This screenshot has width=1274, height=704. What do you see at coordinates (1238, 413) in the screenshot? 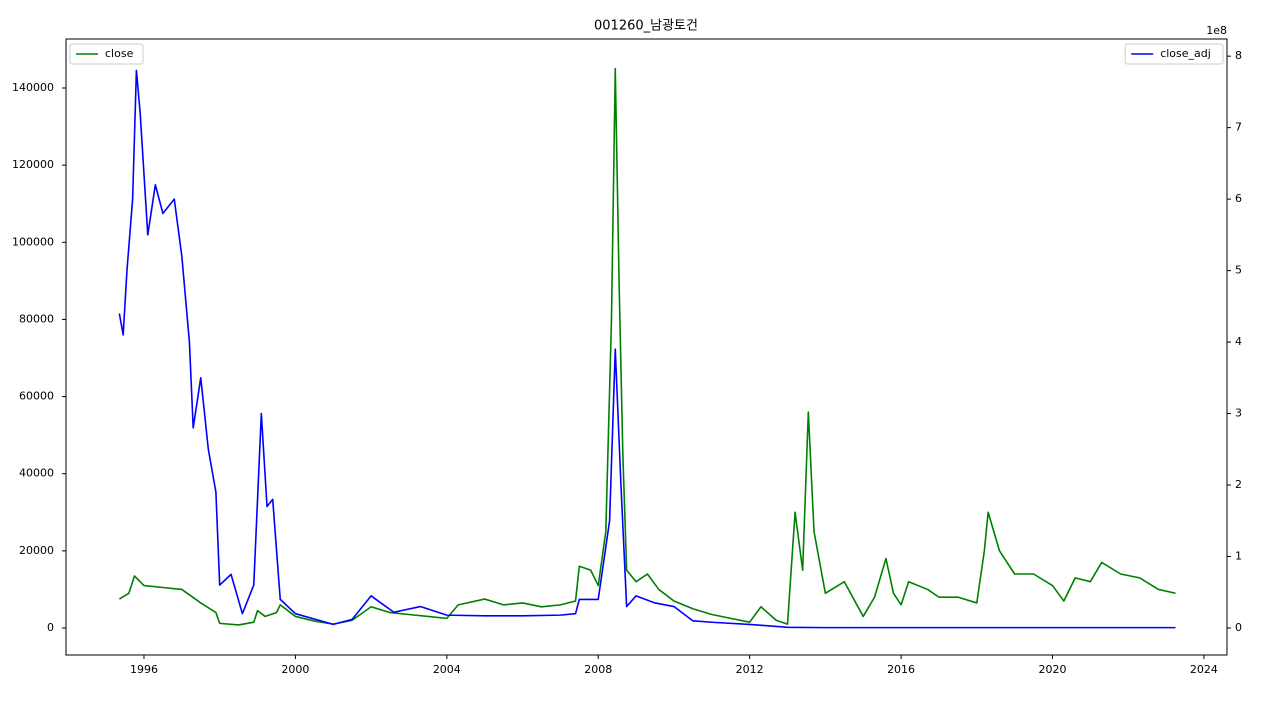
I see `y2-tick-label: 3` at bounding box center [1238, 413].